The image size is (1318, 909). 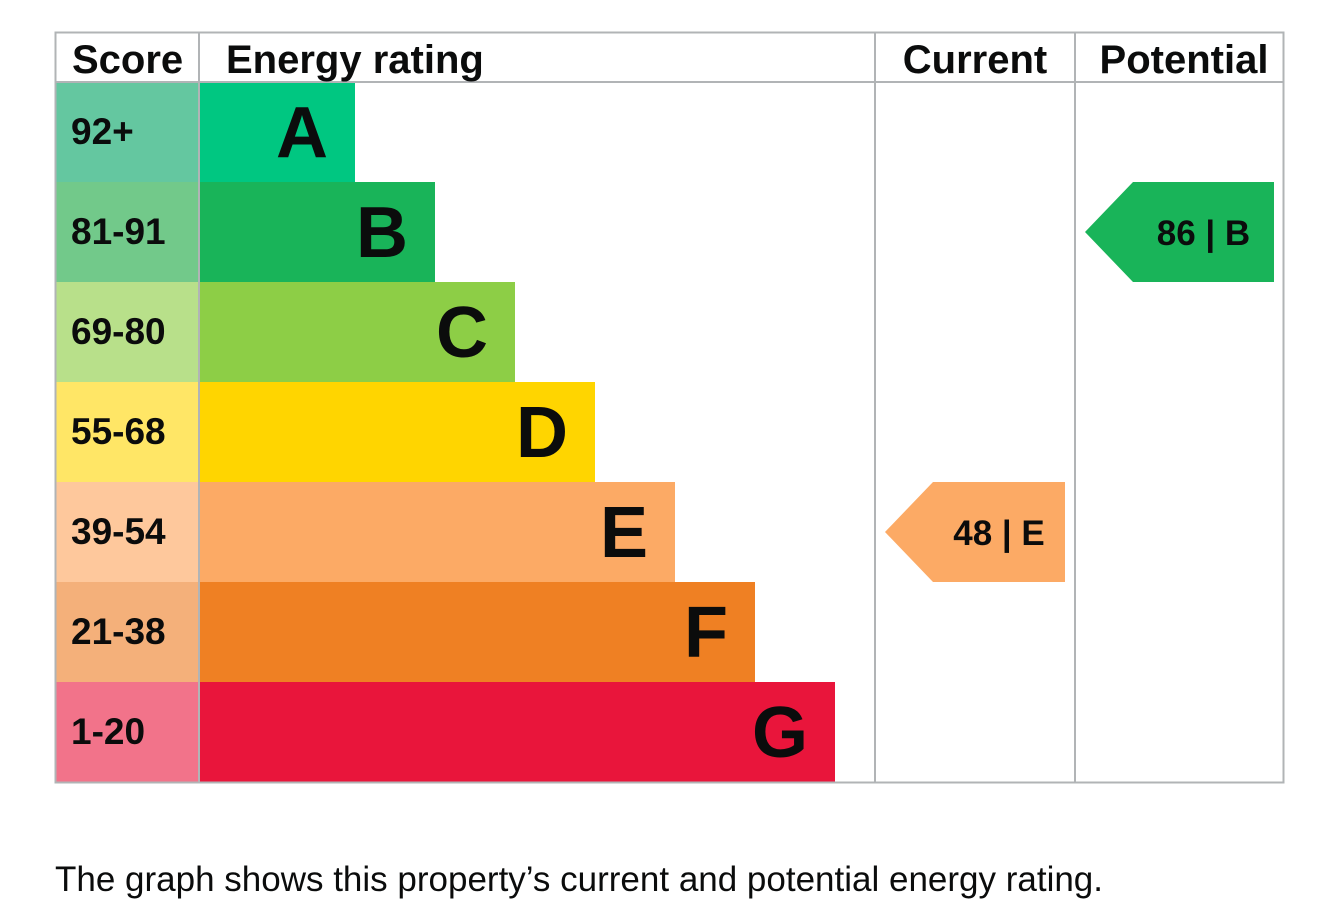 I want to click on header-score: Score, so click(x=127, y=60).